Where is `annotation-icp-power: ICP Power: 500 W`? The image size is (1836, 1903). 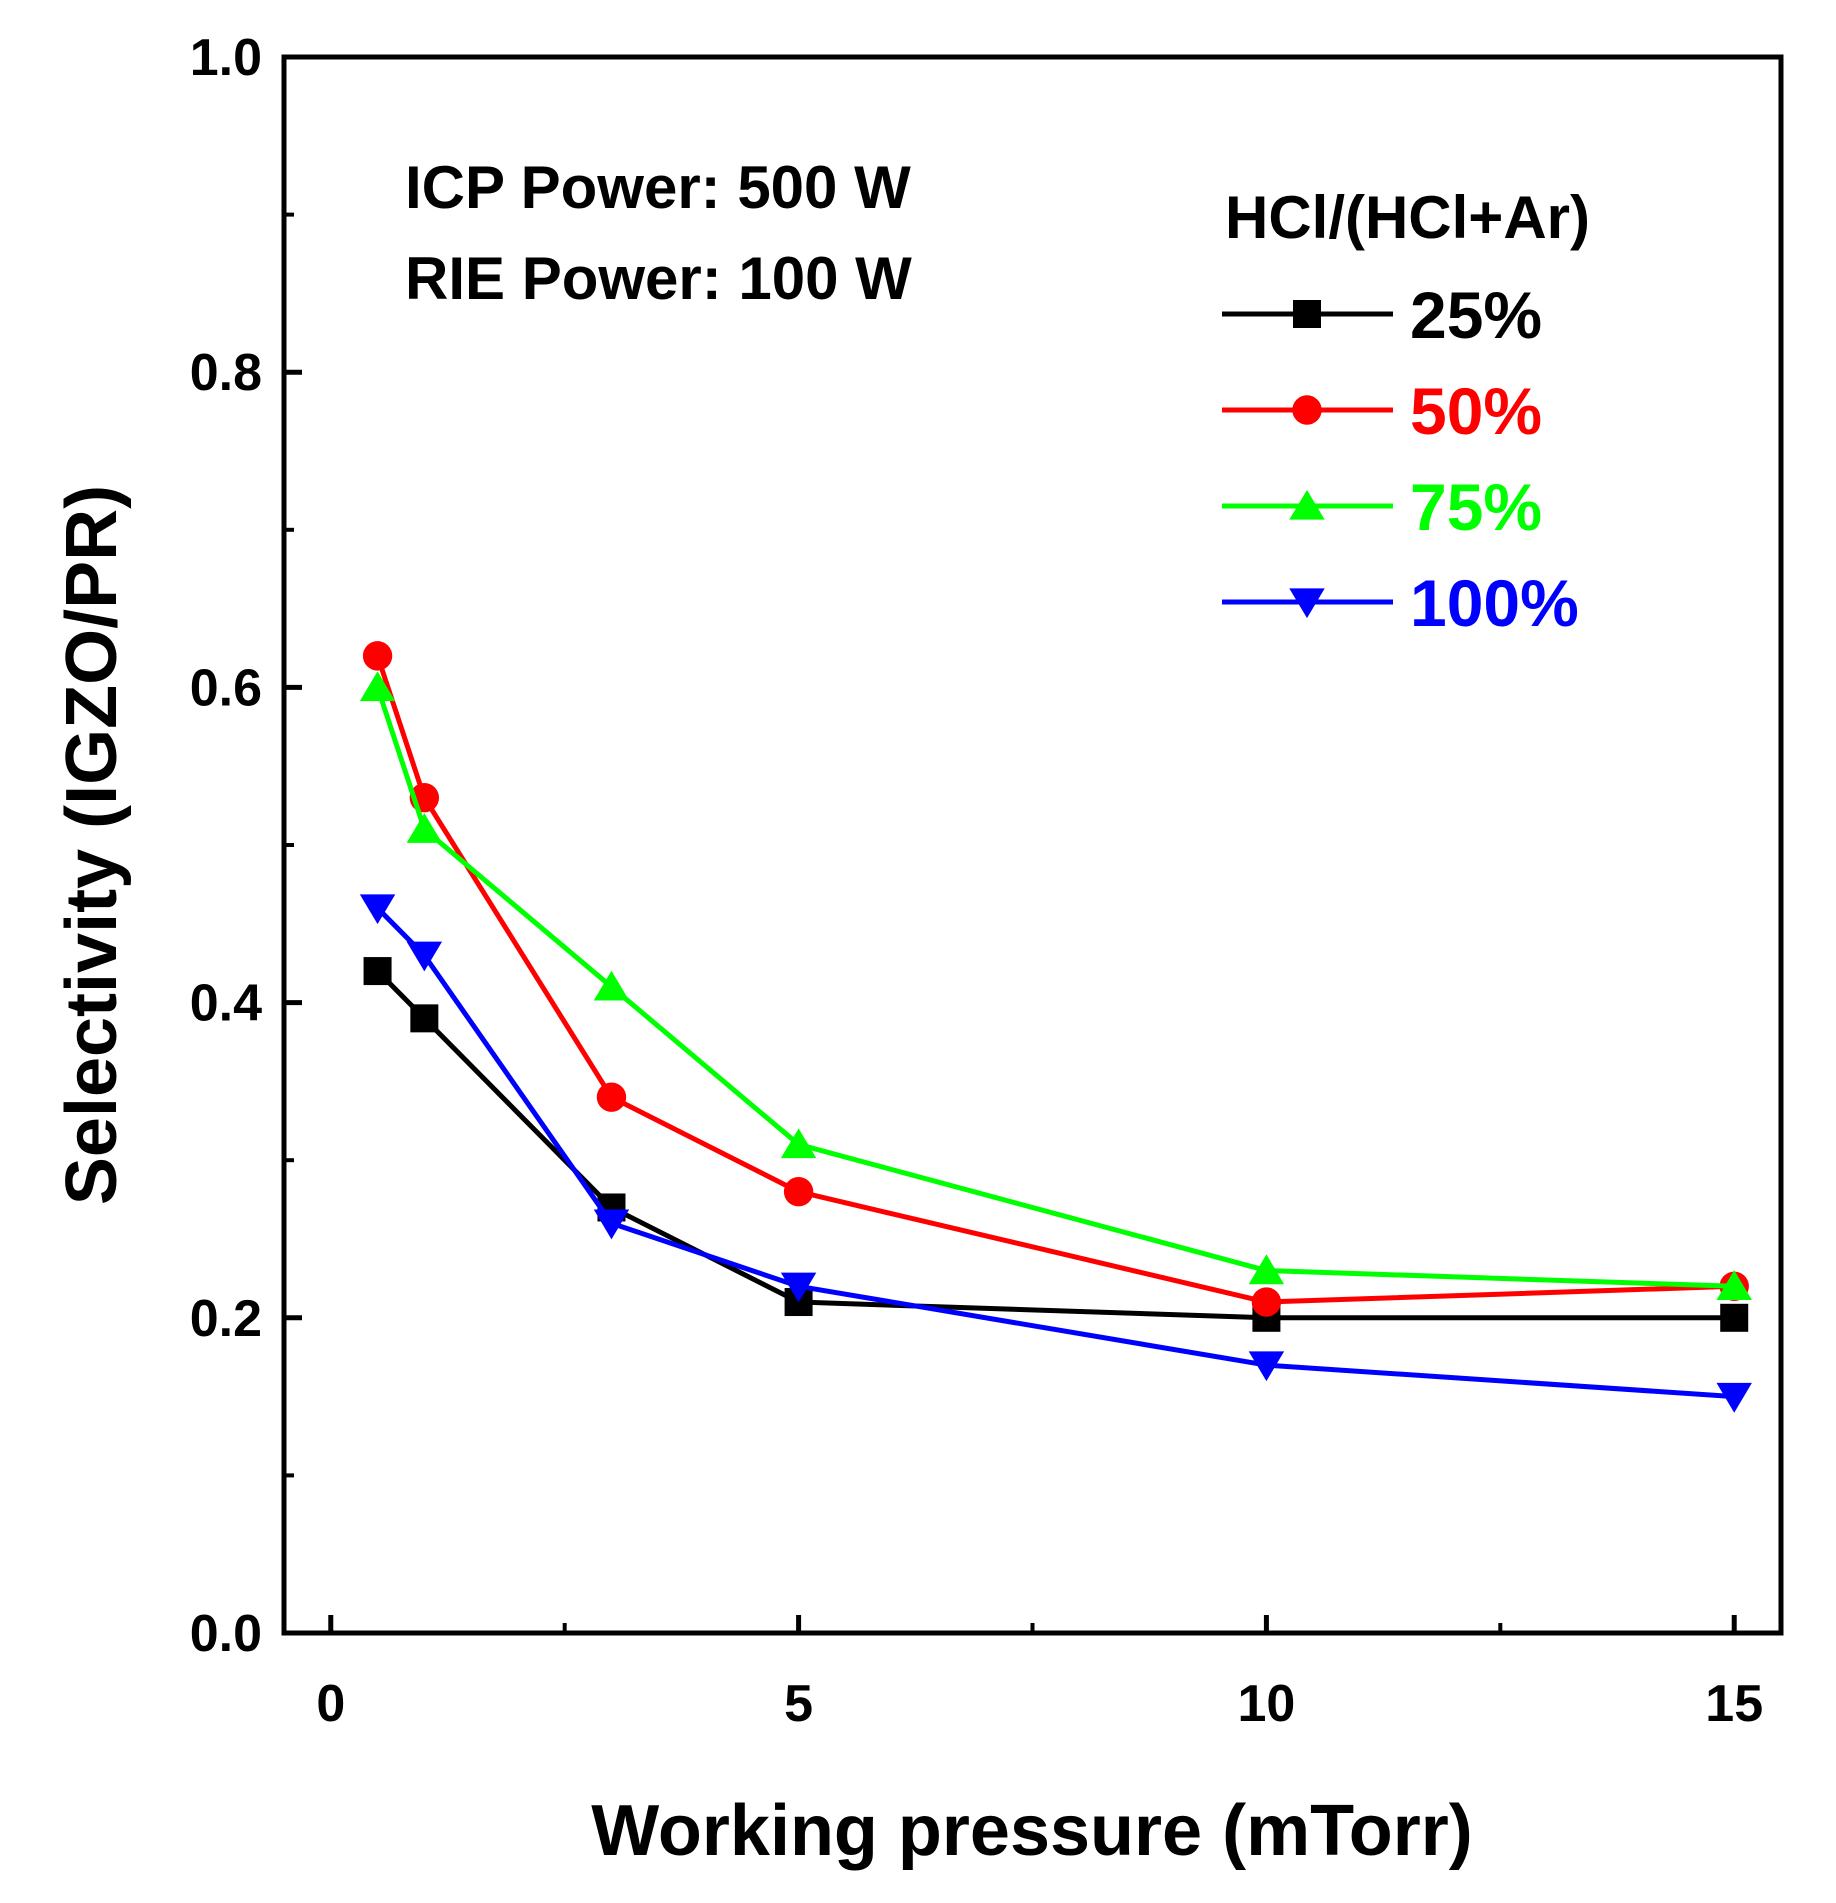 annotation-icp-power: ICP Power: 500 W is located at coordinates (658, 187).